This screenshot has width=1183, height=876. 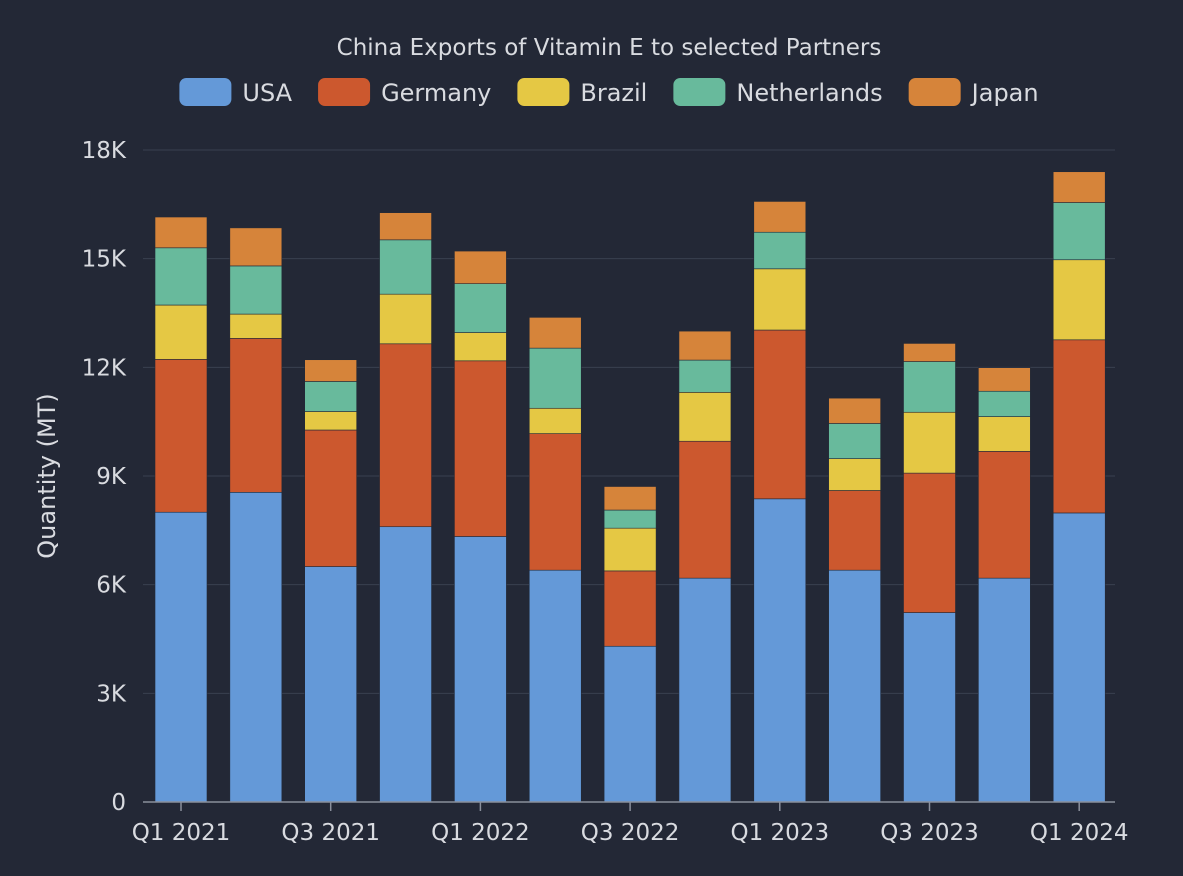 What do you see at coordinates (1004, 93) in the screenshot?
I see `legend-label: Japan` at bounding box center [1004, 93].